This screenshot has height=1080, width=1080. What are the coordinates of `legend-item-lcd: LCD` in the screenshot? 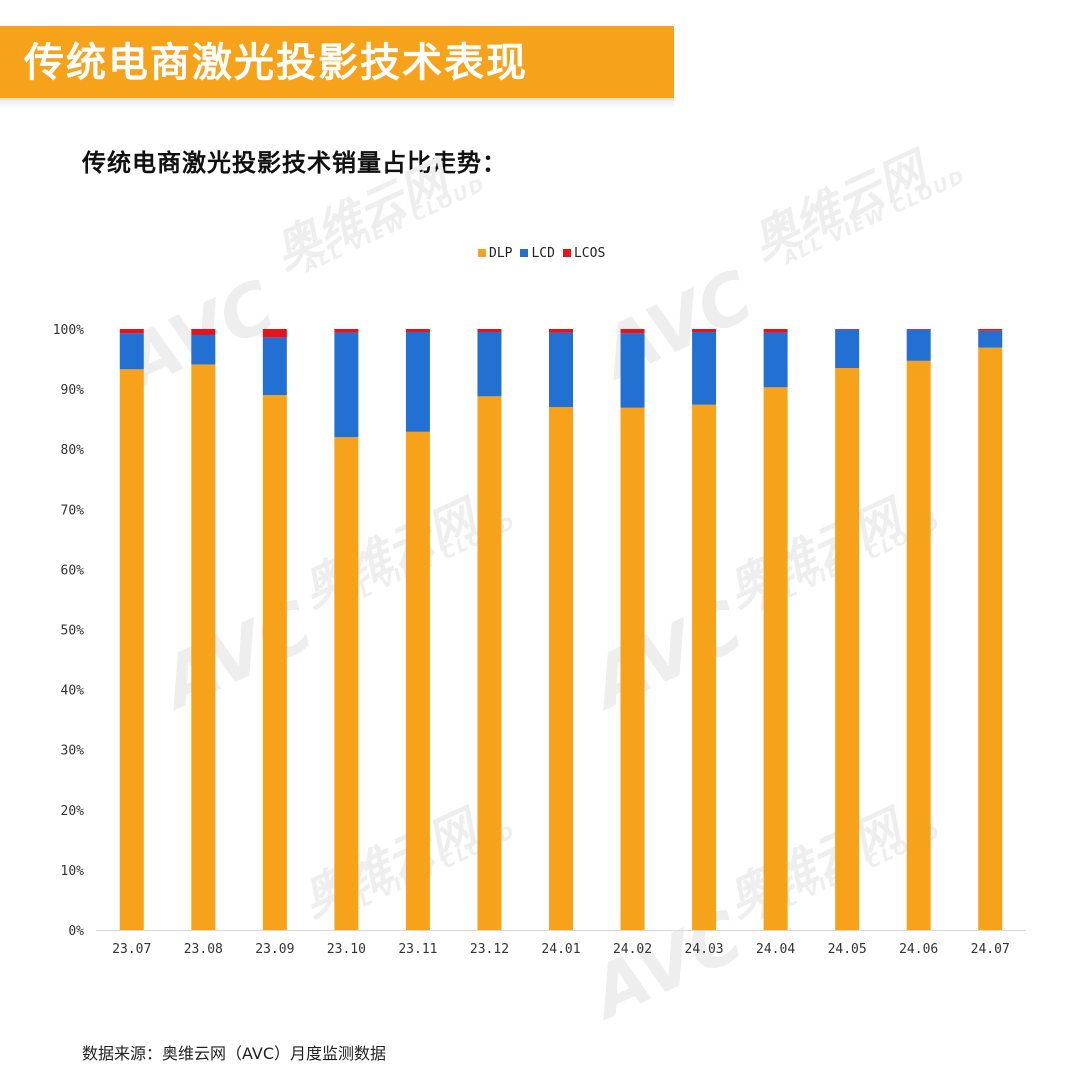 It's located at (537, 253).